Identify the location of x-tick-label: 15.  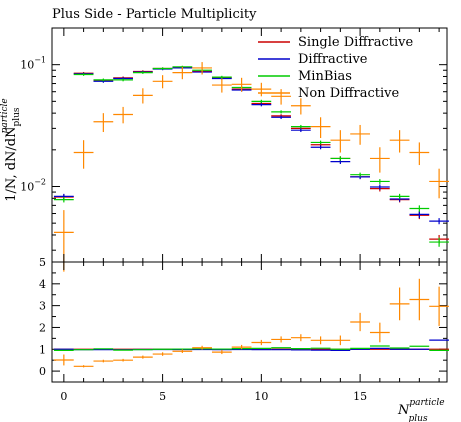
(360, 396).